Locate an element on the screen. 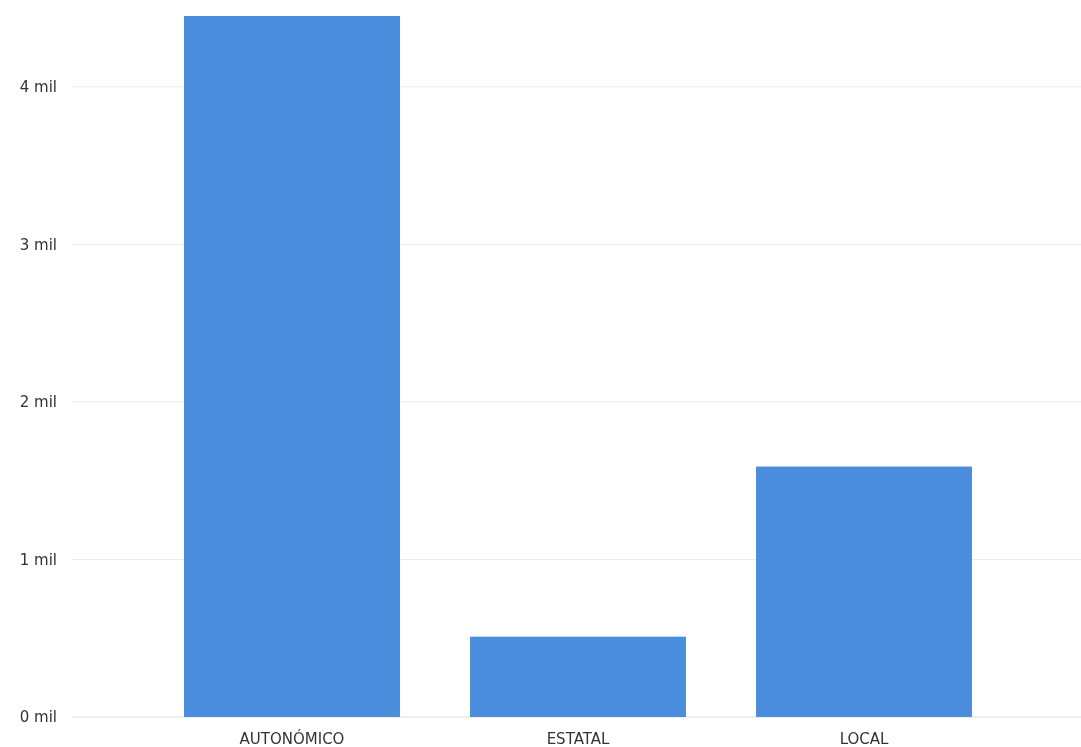 The image size is (1081, 747). y-tick-label: 2 mil is located at coordinates (38, 402).